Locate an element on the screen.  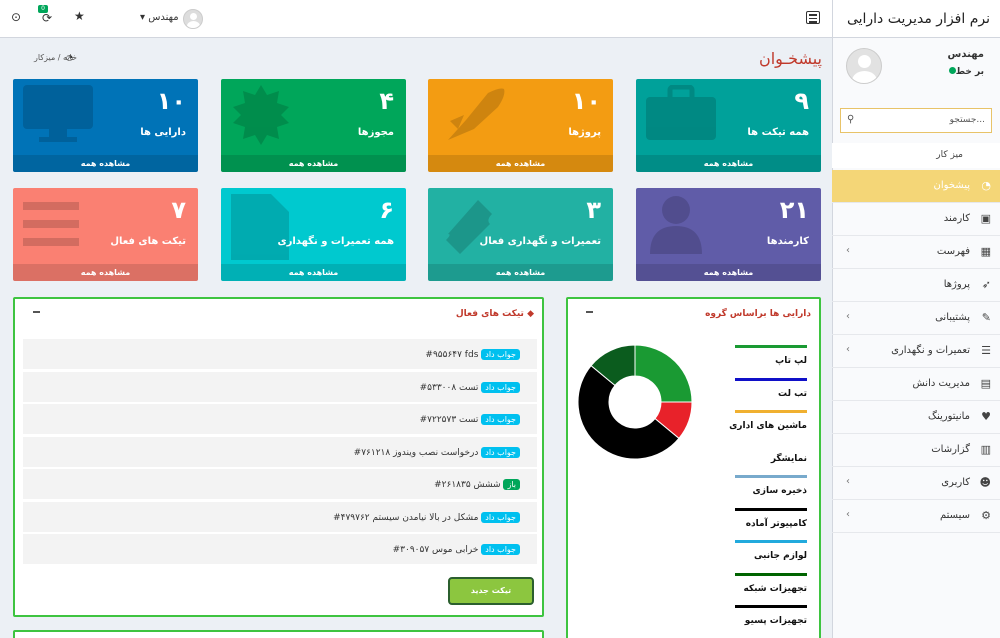
sidebar-item-5: ☰ تعمیرات و نگهداری ‹ is located at coordinates (916, 351).